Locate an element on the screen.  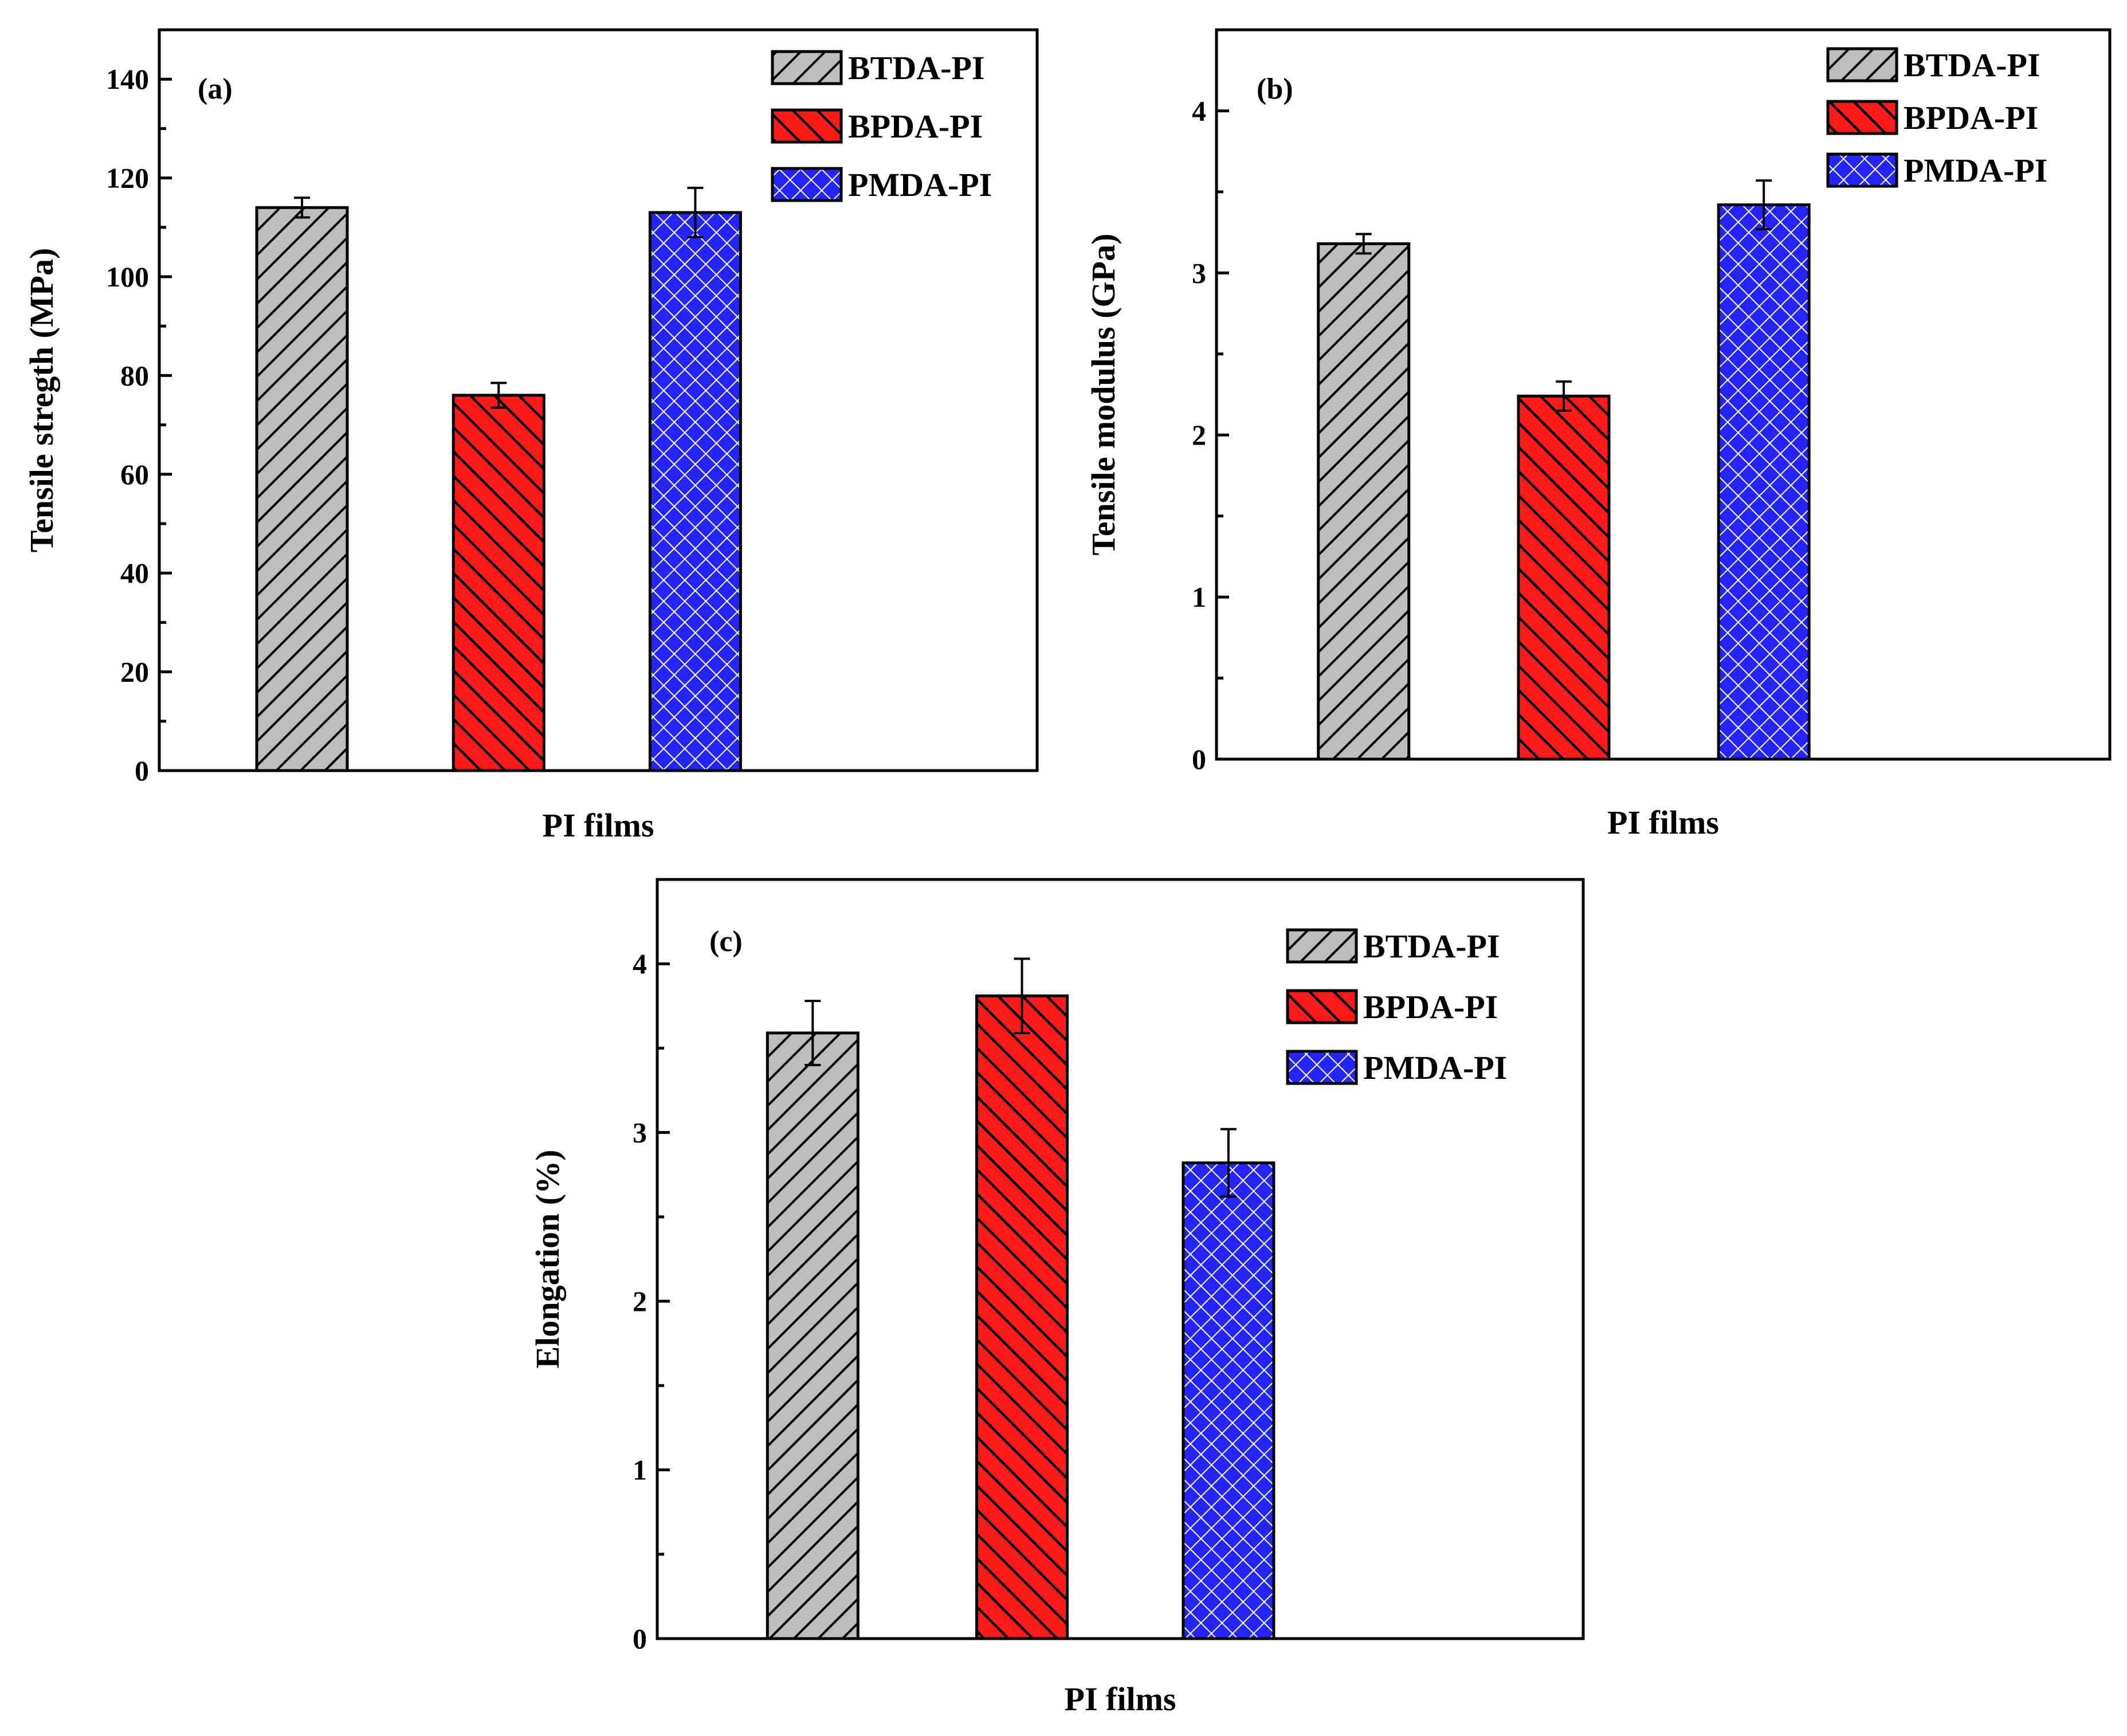
y-tick-label: 100 is located at coordinates (127, 277).